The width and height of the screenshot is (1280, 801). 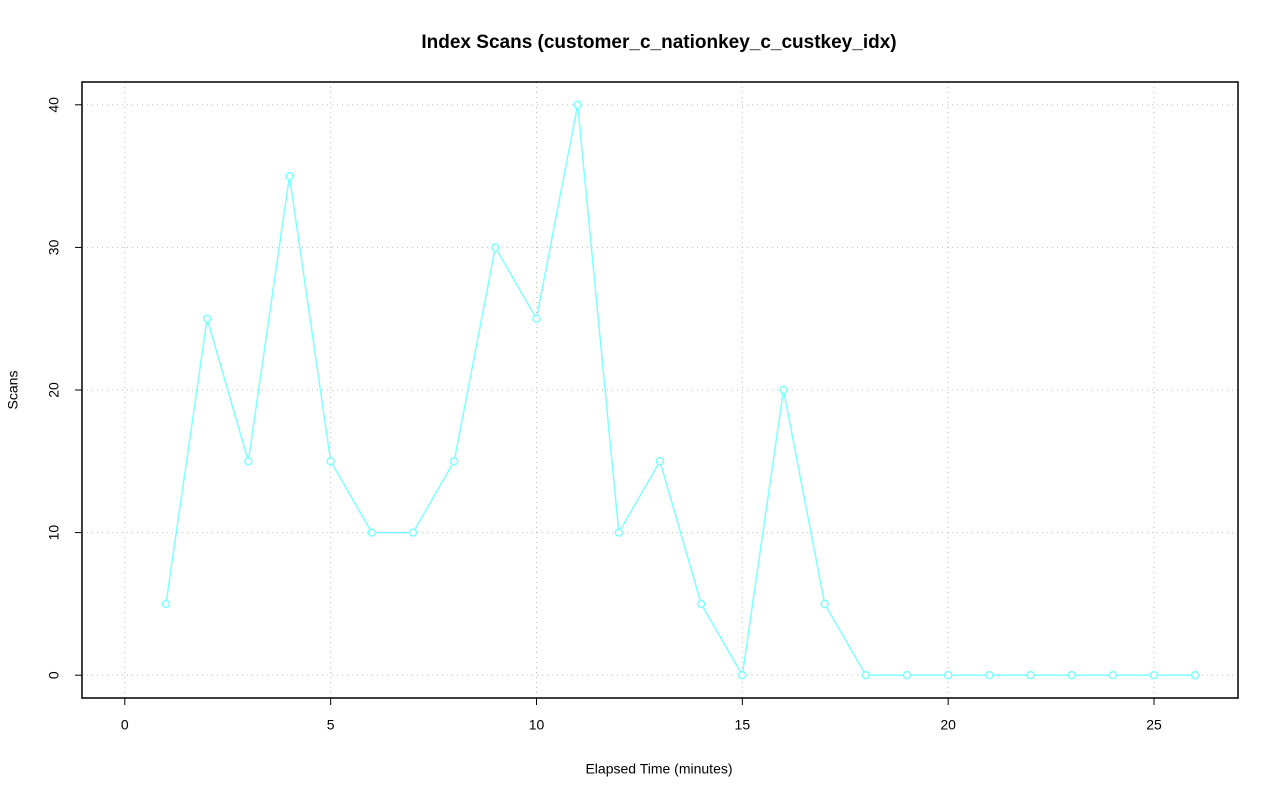 I want to click on x-tick-label: 15, so click(x=743, y=725).